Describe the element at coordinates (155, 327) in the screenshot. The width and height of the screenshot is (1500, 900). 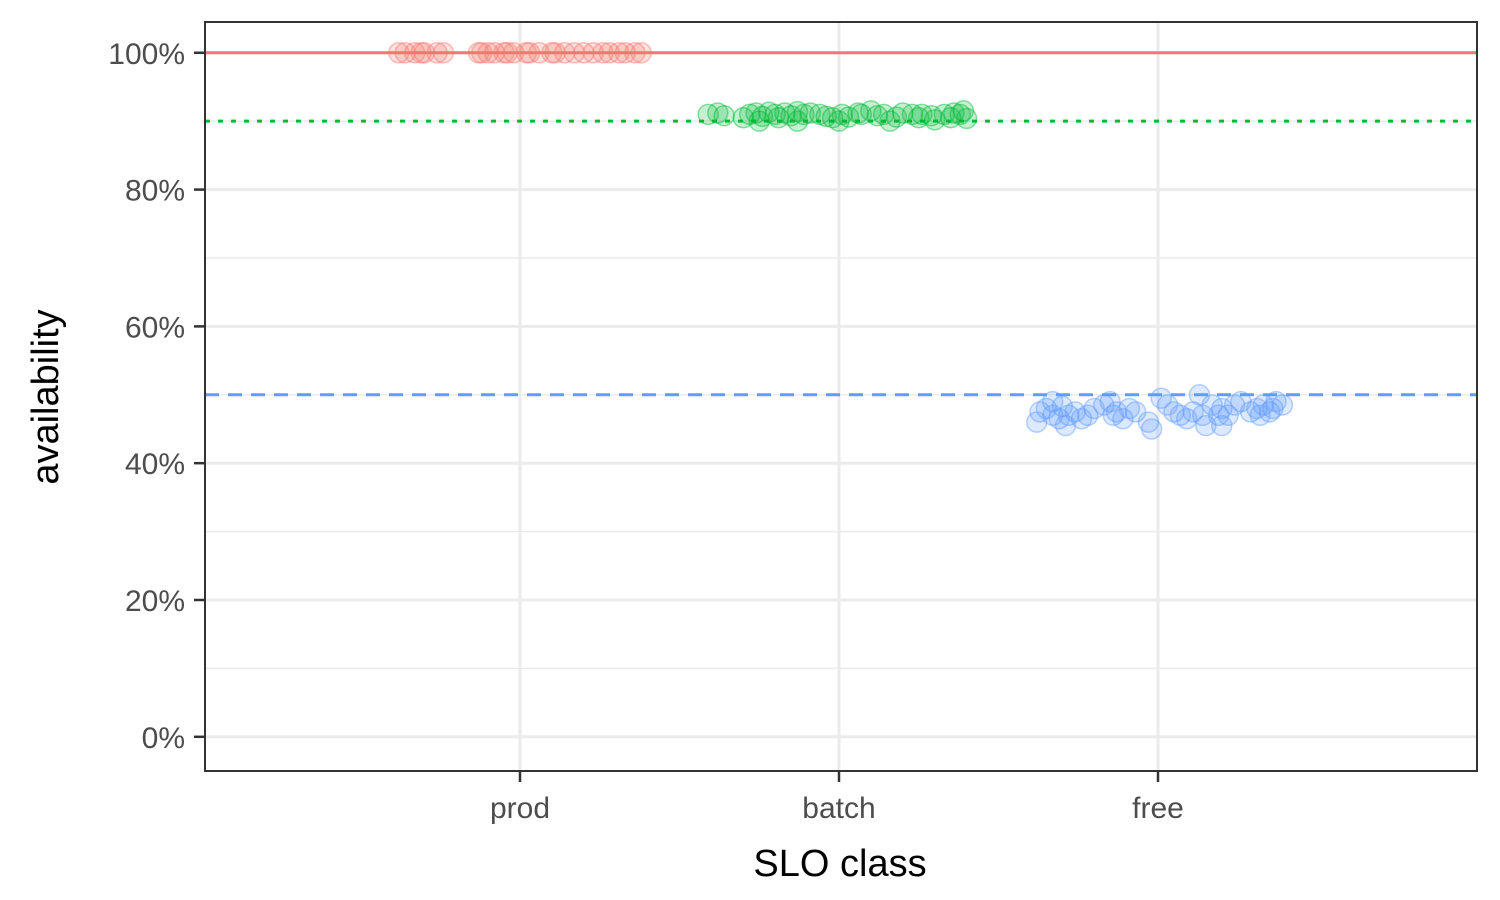
I see `y-tick-label: 60%` at that location.